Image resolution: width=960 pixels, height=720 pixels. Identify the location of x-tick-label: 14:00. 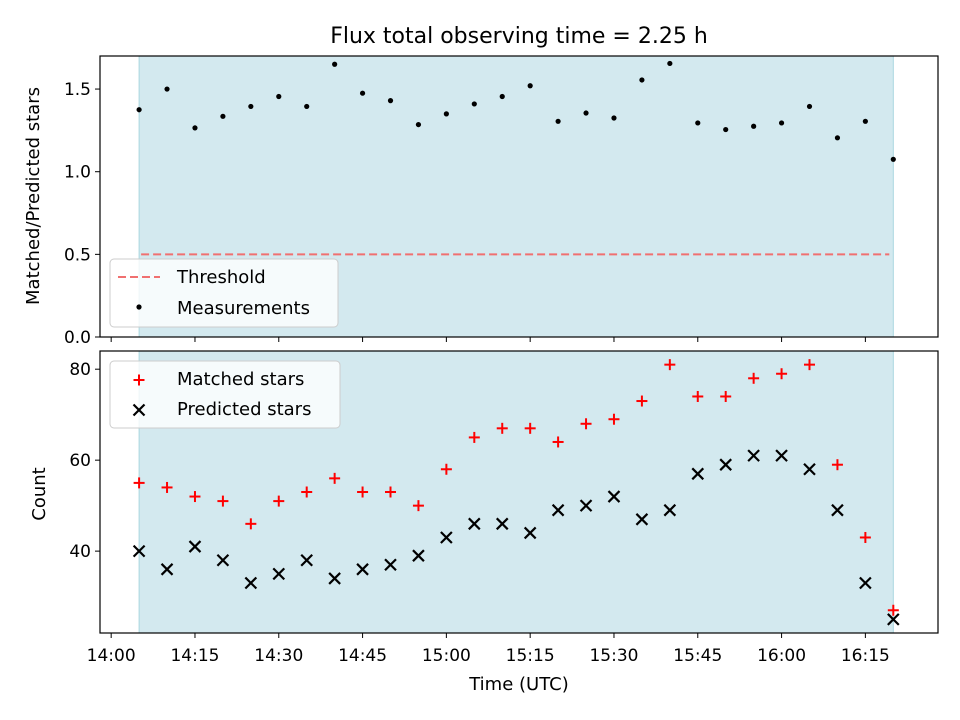
(111, 656).